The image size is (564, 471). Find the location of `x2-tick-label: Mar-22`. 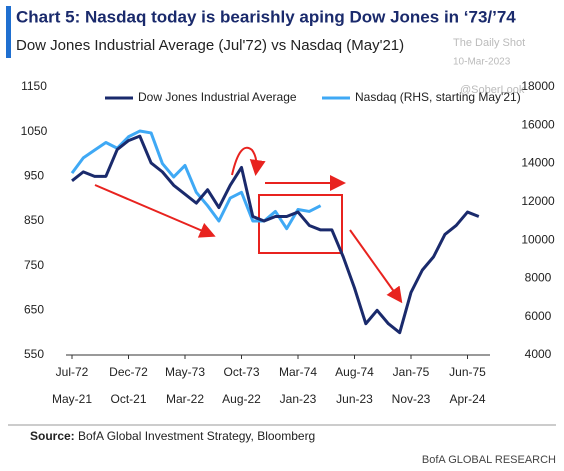

x2-tick-label: Mar-22 is located at coordinates (185, 399).